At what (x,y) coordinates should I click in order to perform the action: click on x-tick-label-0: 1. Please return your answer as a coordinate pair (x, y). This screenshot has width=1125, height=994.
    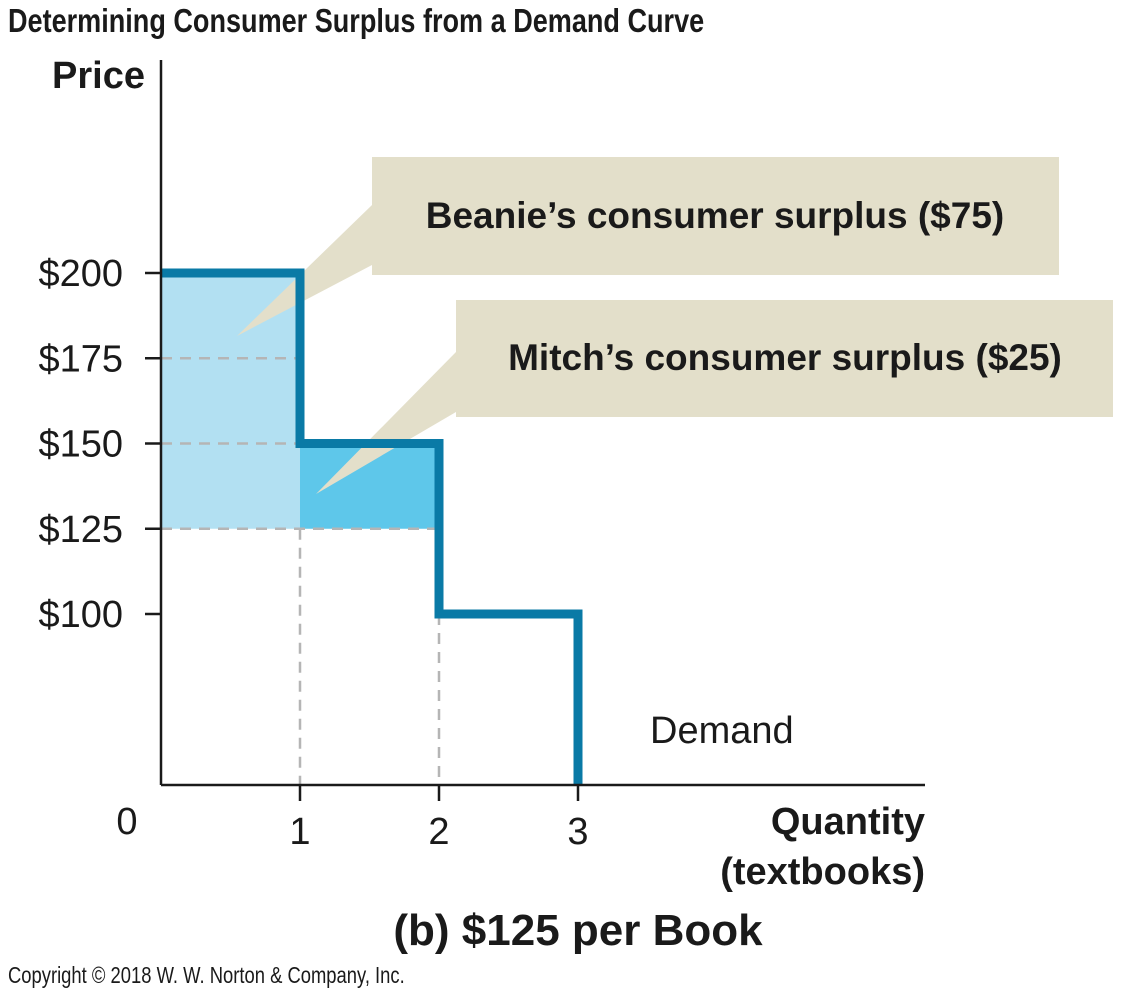
    Looking at the image, I should click on (299, 832).